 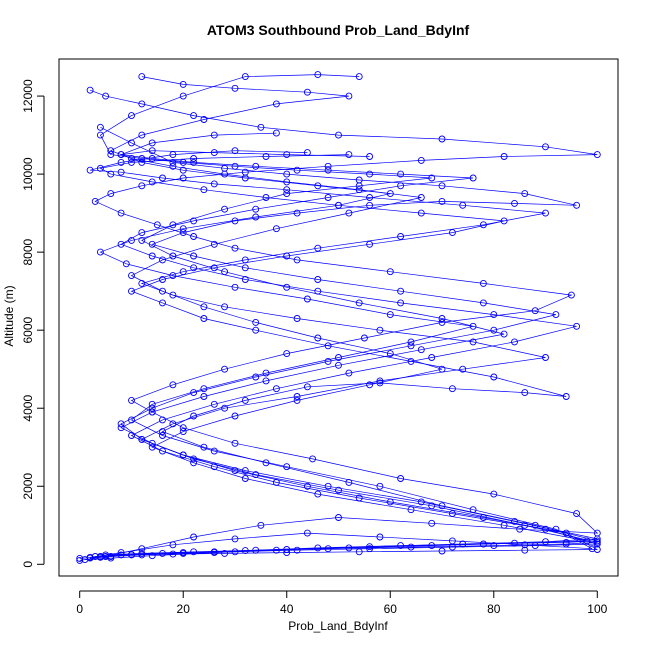 I want to click on x-tick-label: 100, so click(x=597, y=609).